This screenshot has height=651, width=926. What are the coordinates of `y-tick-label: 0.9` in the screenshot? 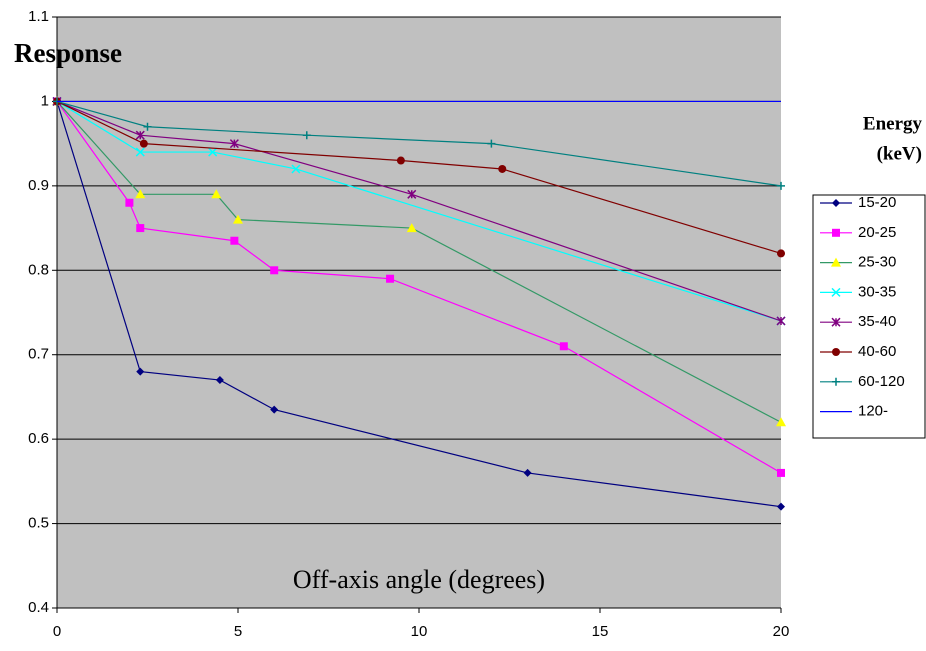 It's located at (38, 185).